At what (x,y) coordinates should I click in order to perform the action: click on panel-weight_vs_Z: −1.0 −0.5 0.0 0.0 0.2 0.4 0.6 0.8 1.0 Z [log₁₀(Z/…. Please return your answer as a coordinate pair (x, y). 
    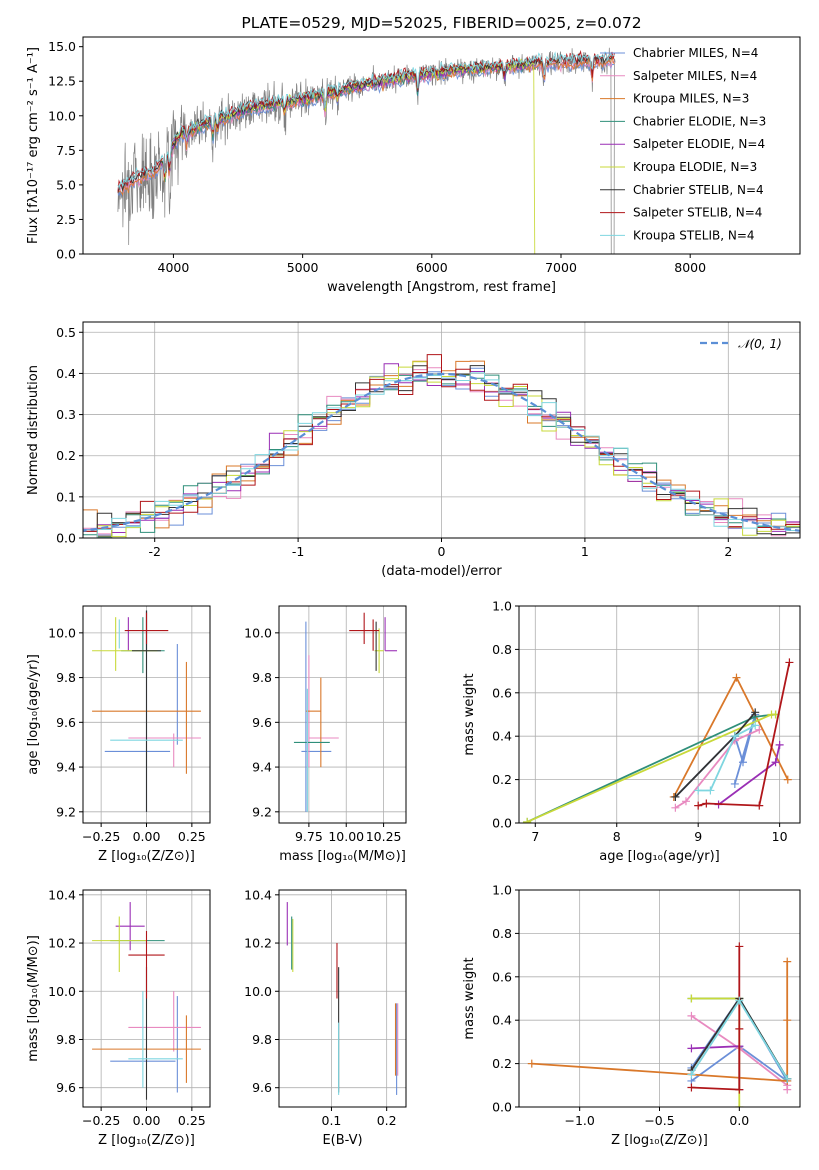
    Looking at the image, I should click on (631, 1015).